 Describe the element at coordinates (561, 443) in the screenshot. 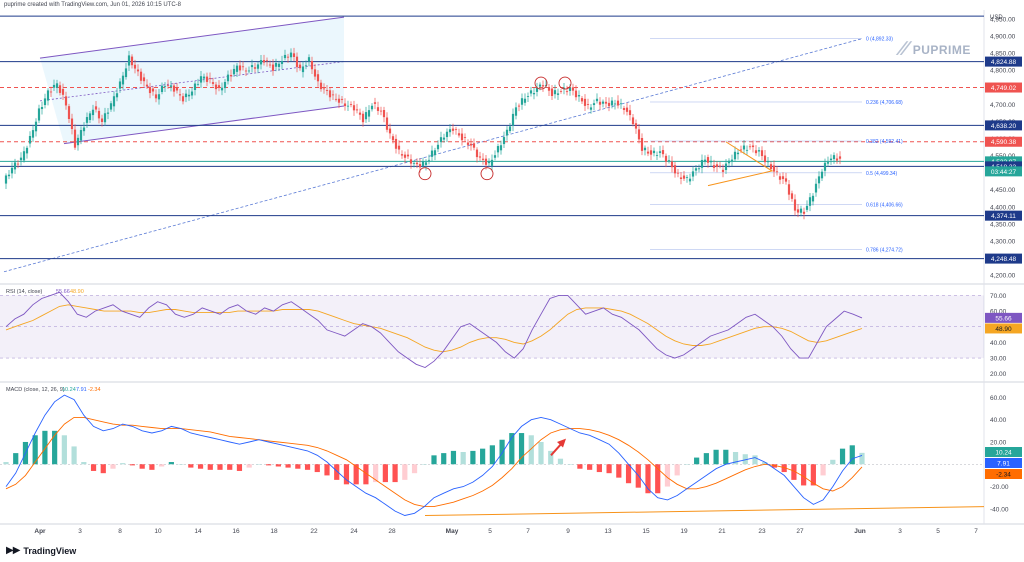

I see `momentum-arrow-head` at that location.